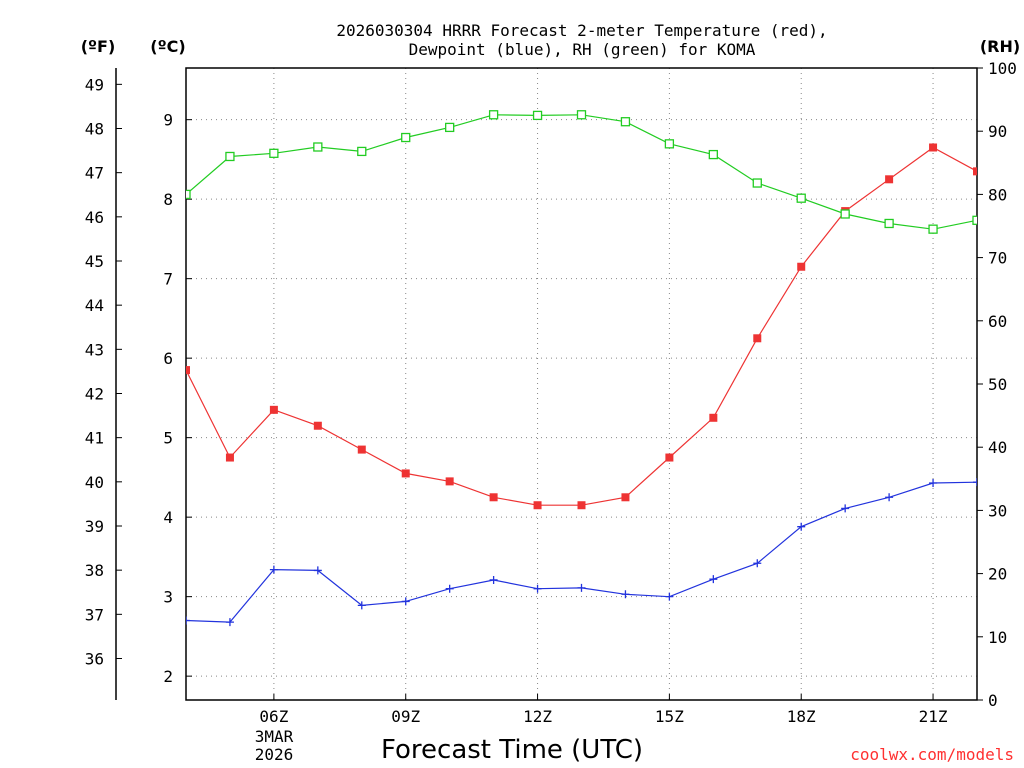  I want to click on celsius-axis: 2 3 4 5 6 7 8 9, so click(177, 398).